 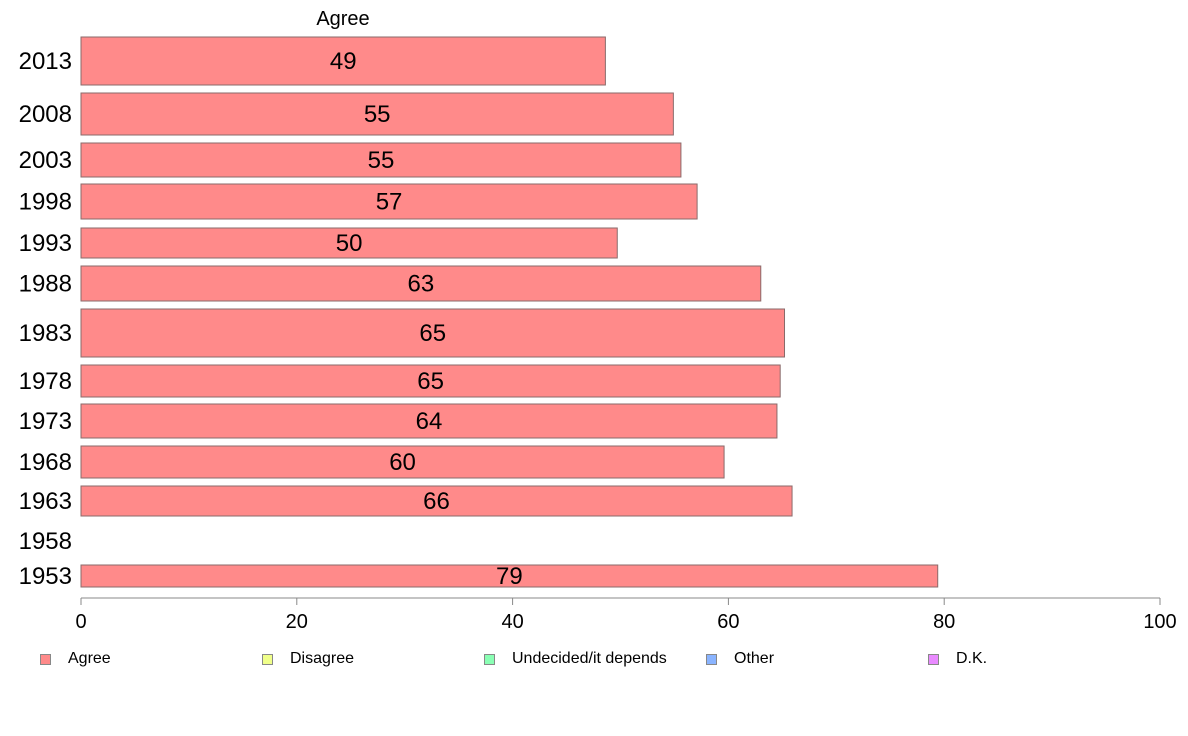 I want to click on bar-year-1953, so click(x=509, y=576).